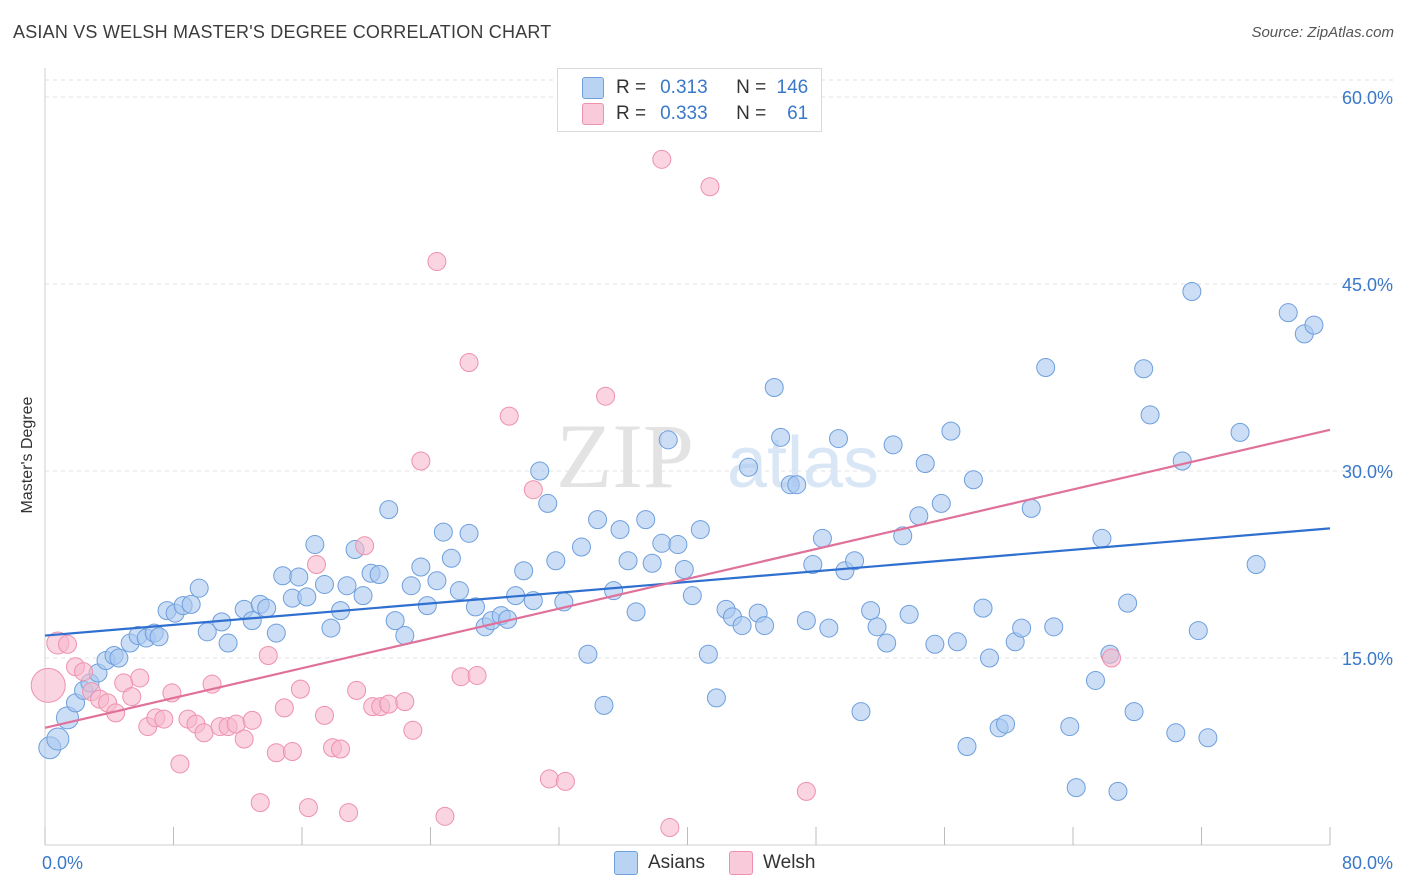 Image resolution: width=1406 pixels, height=892 pixels. I want to click on legend-label-welsh: Welsh, so click(789, 862).